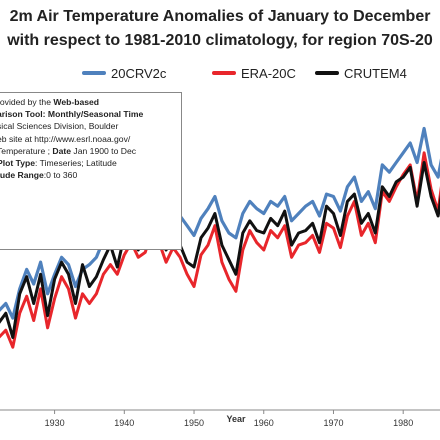 The width and height of the screenshot is (440, 440). I want to click on x-tick-label: 1960, so click(264, 423).